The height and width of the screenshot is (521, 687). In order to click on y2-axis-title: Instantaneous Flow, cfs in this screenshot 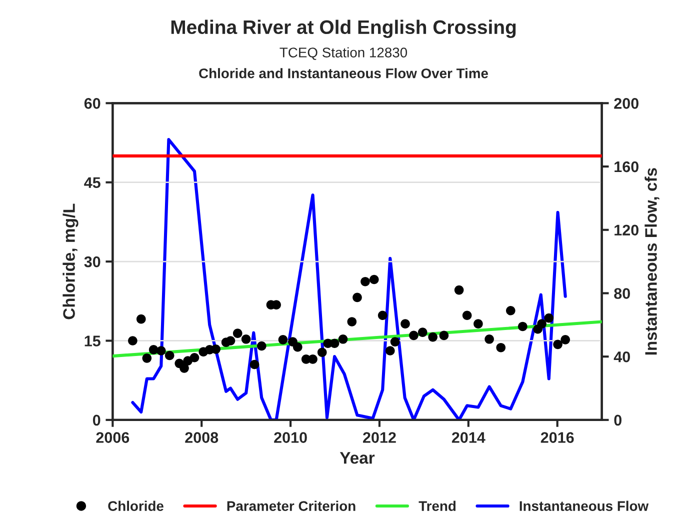, I will do `click(652, 261)`.